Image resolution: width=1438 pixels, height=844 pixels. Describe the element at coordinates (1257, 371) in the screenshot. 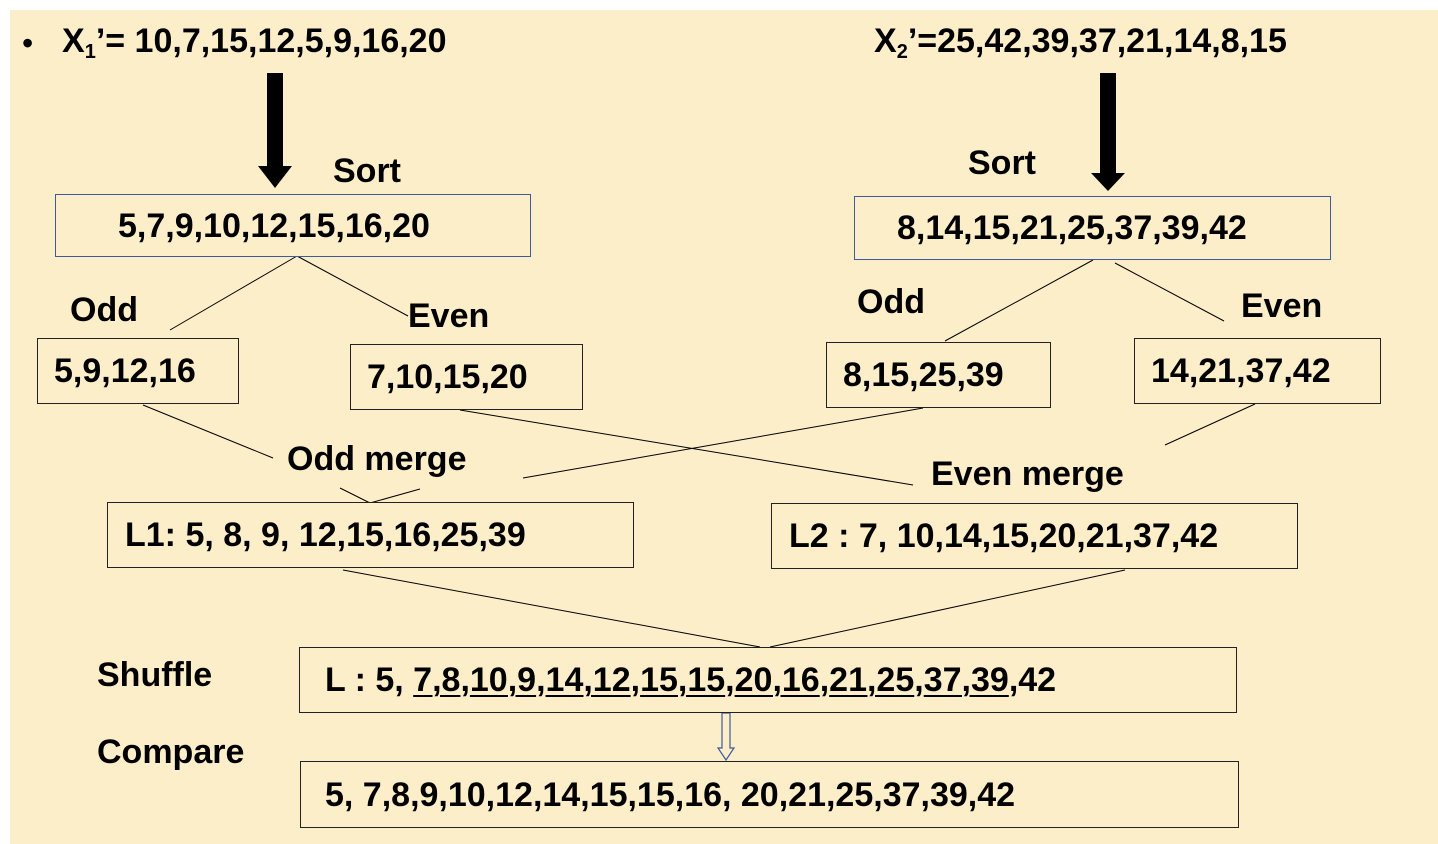

I see `even-box-right: 14,21,37,42` at that location.